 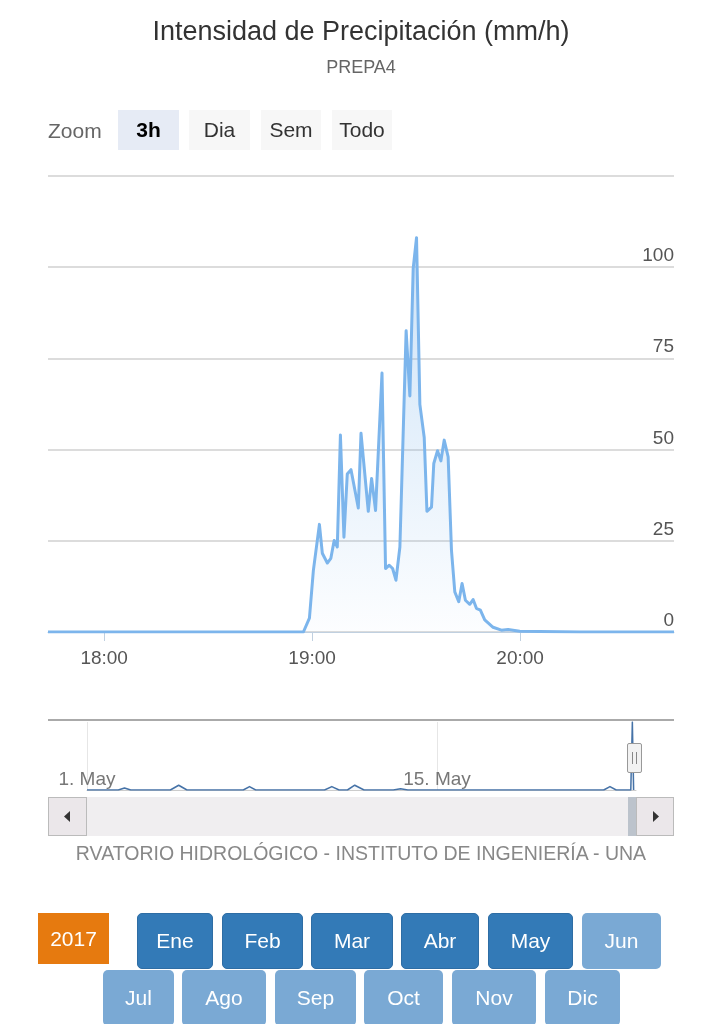 I want to click on button: Ago, so click(x=224, y=997).